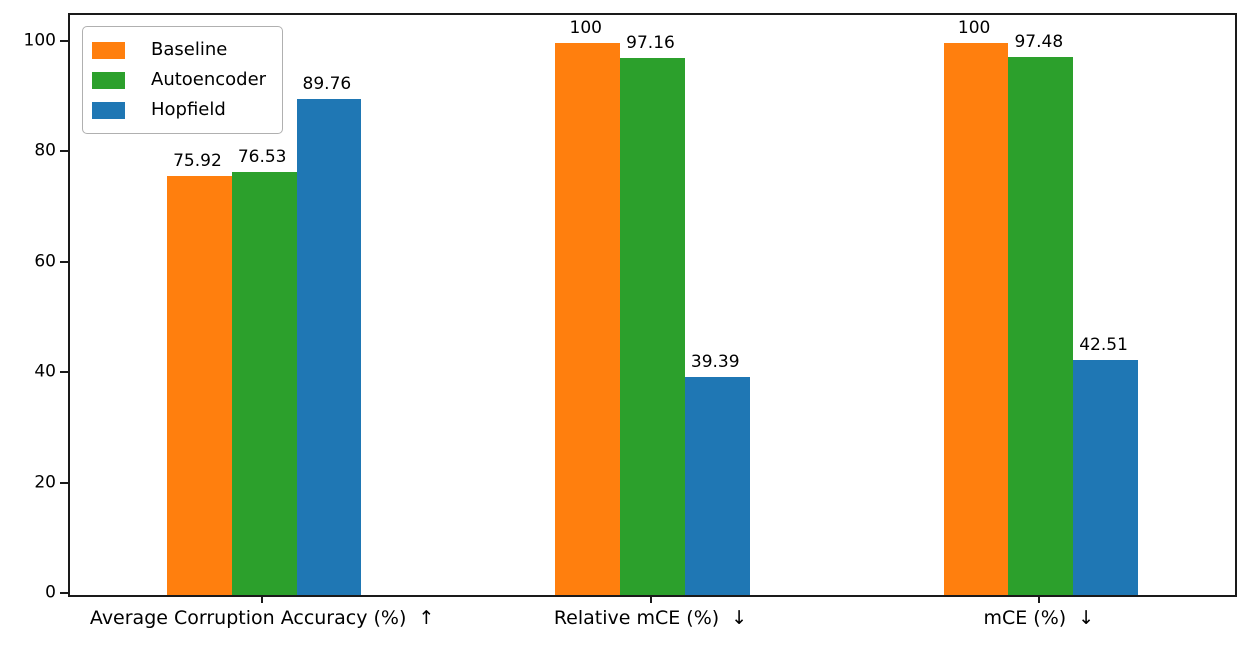 Image resolution: width=1246 pixels, height=646 pixels. I want to click on bar-value-label: 97.16, so click(650, 43).